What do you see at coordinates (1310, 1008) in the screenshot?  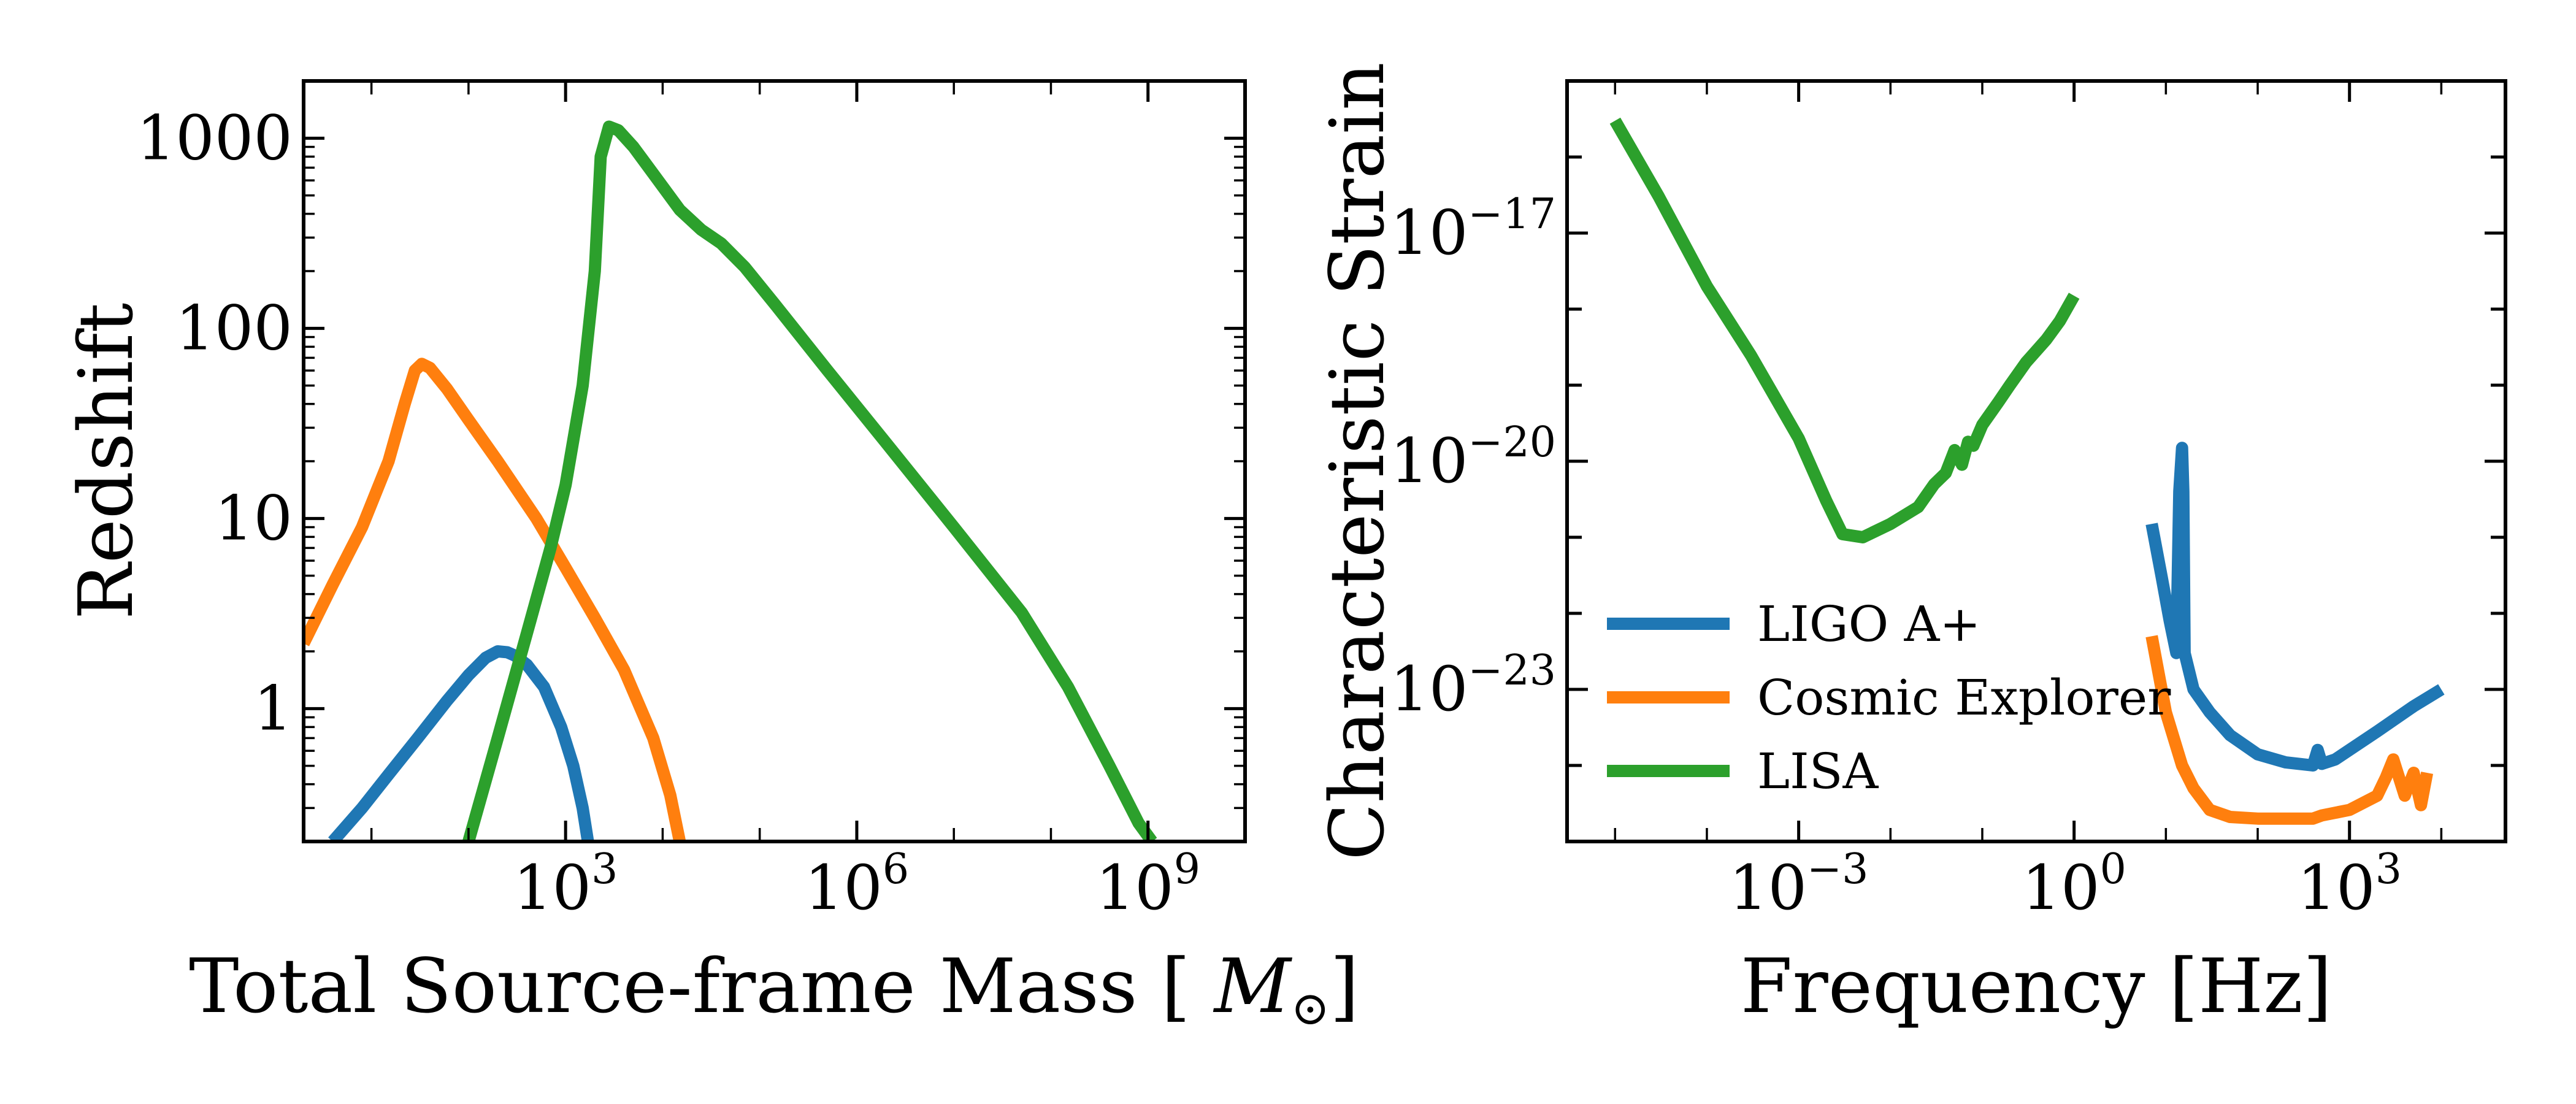 I see `solar-subscript: ⊙` at bounding box center [1310, 1008].